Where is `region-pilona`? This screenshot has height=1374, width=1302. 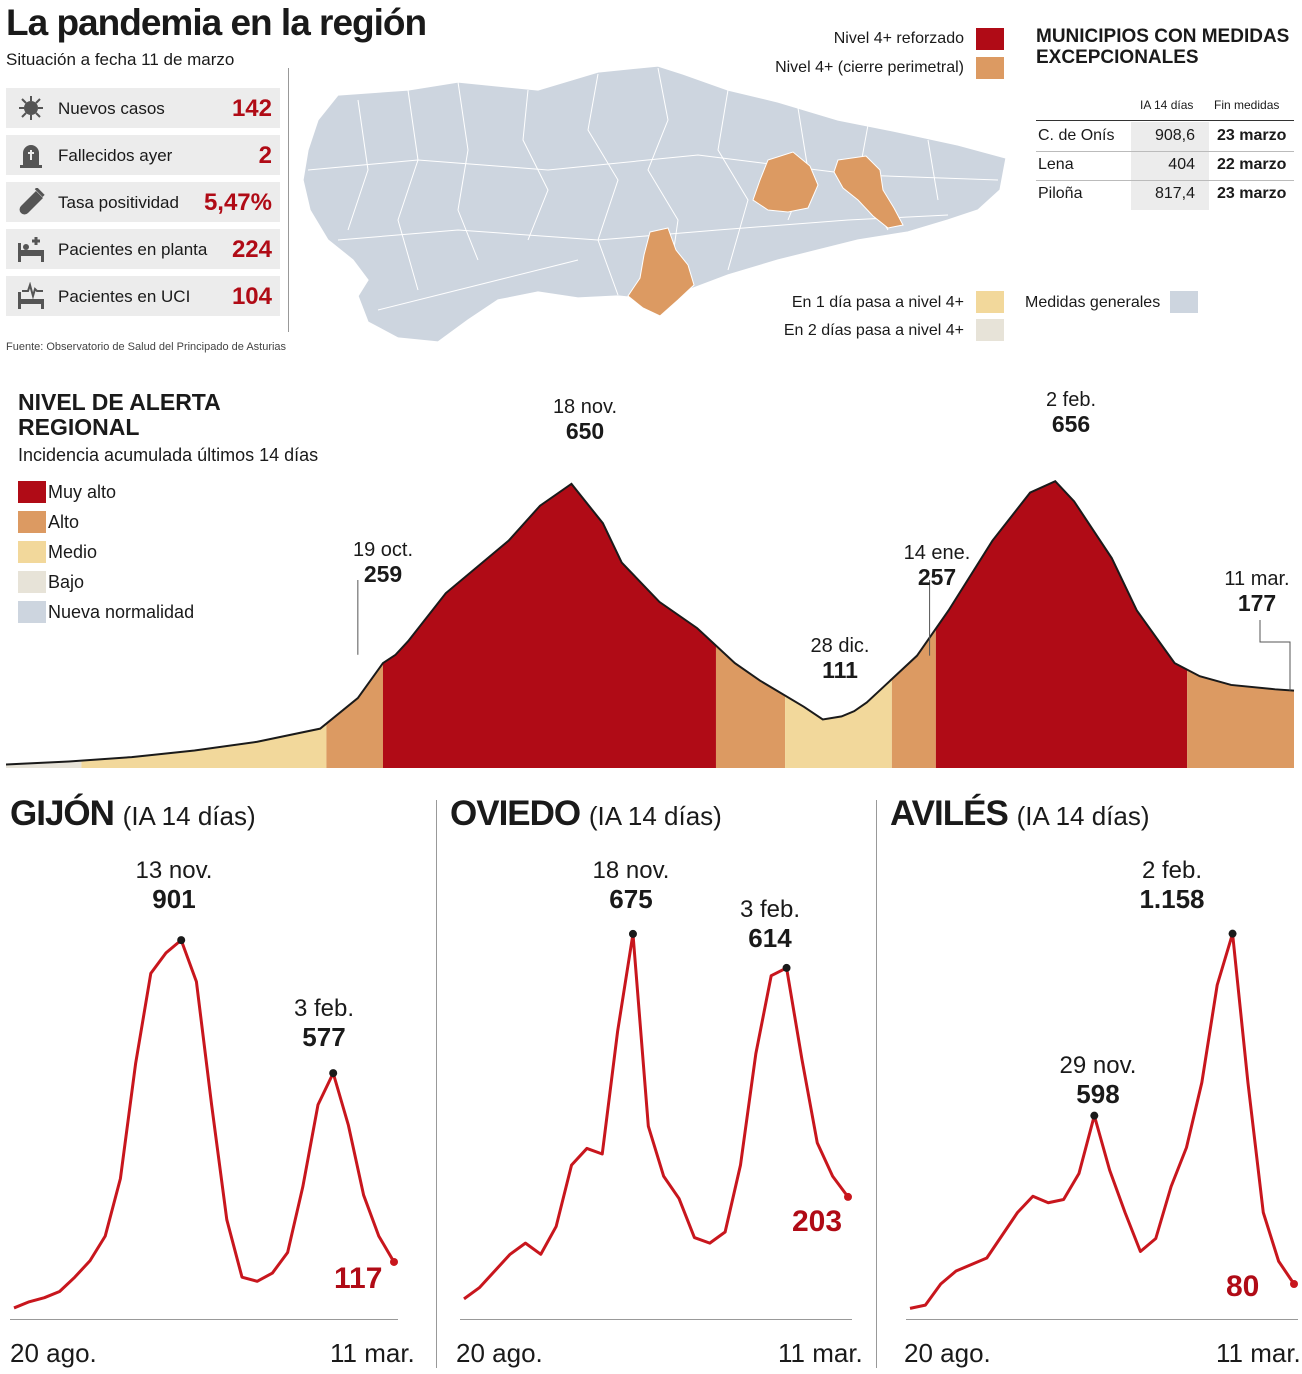
region-pilona is located at coordinates (785, 182).